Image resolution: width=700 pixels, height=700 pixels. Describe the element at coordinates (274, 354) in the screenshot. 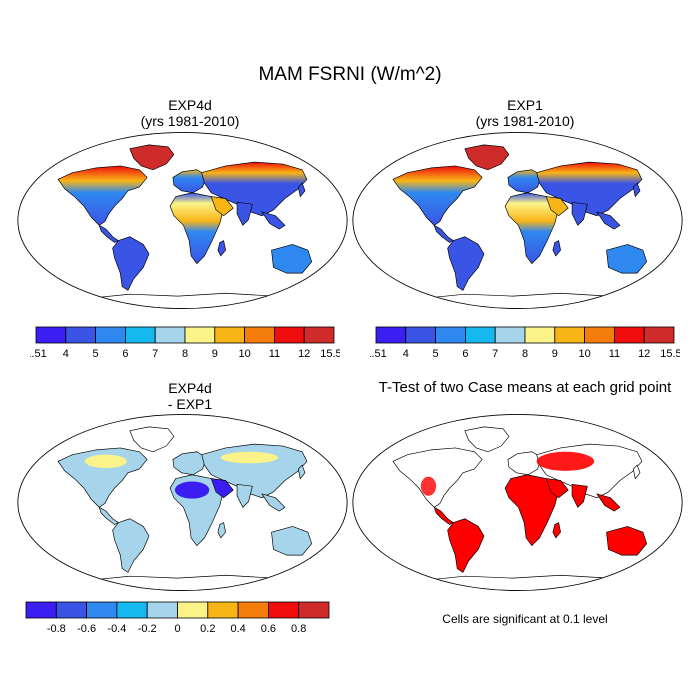

I see `colorbar-tick-label: 11` at that location.